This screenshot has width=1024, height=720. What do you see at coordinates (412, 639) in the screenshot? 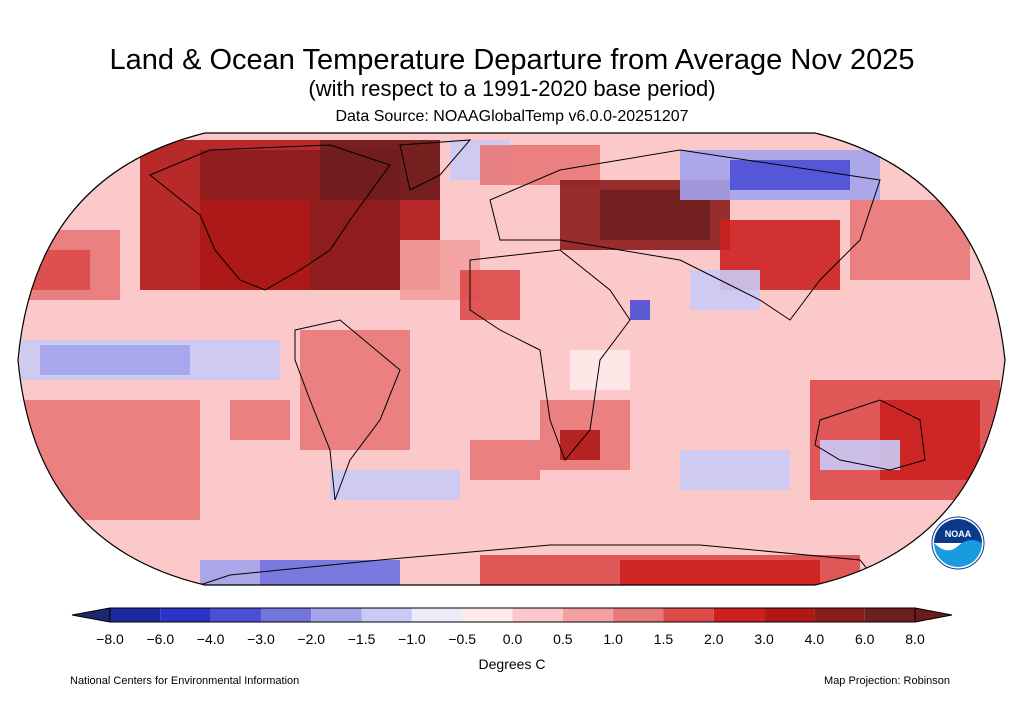
I see `colorbar-tick-label: −1.0` at bounding box center [412, 639].